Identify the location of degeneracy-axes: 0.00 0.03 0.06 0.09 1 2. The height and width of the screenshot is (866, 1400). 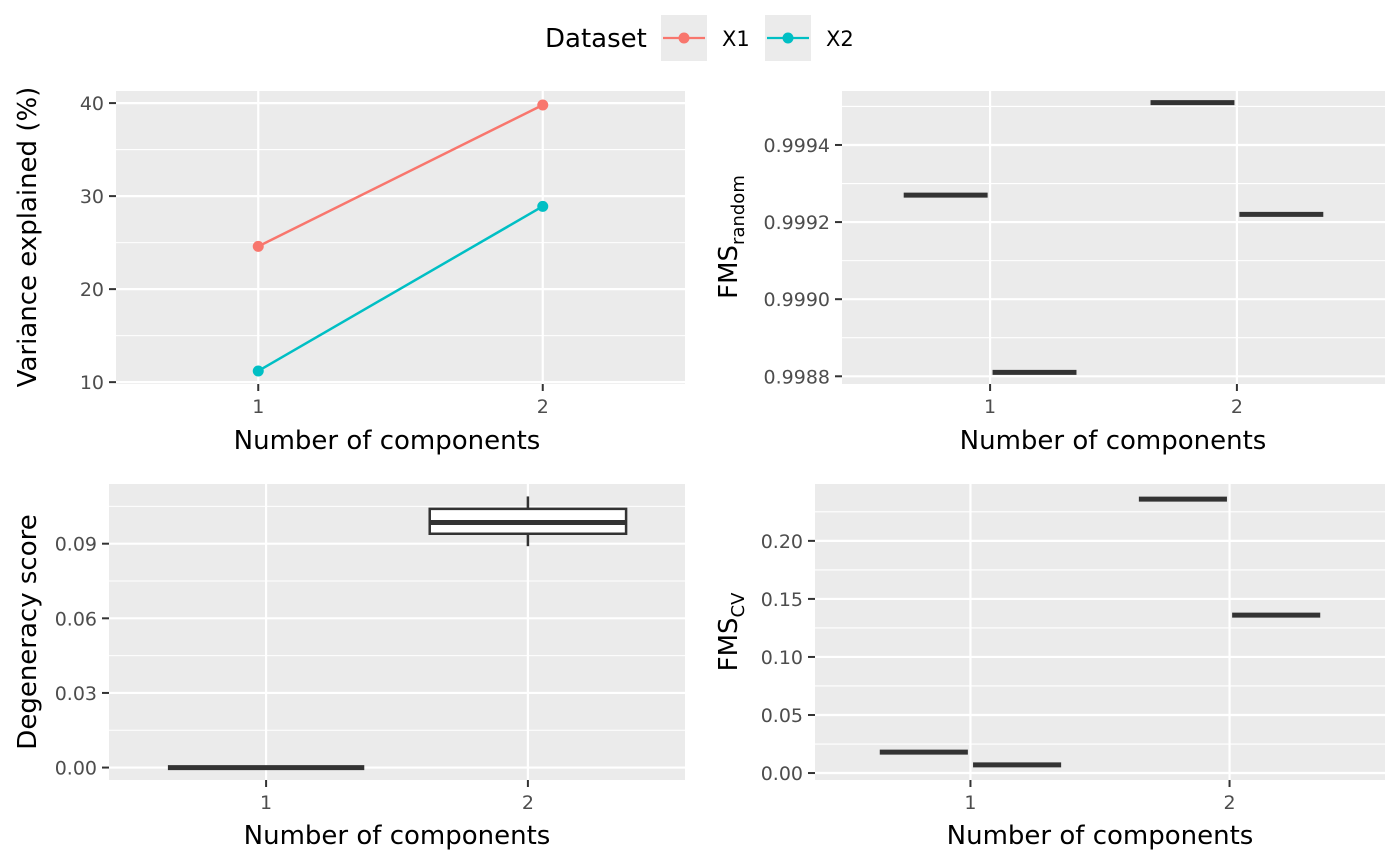
(294, 674).